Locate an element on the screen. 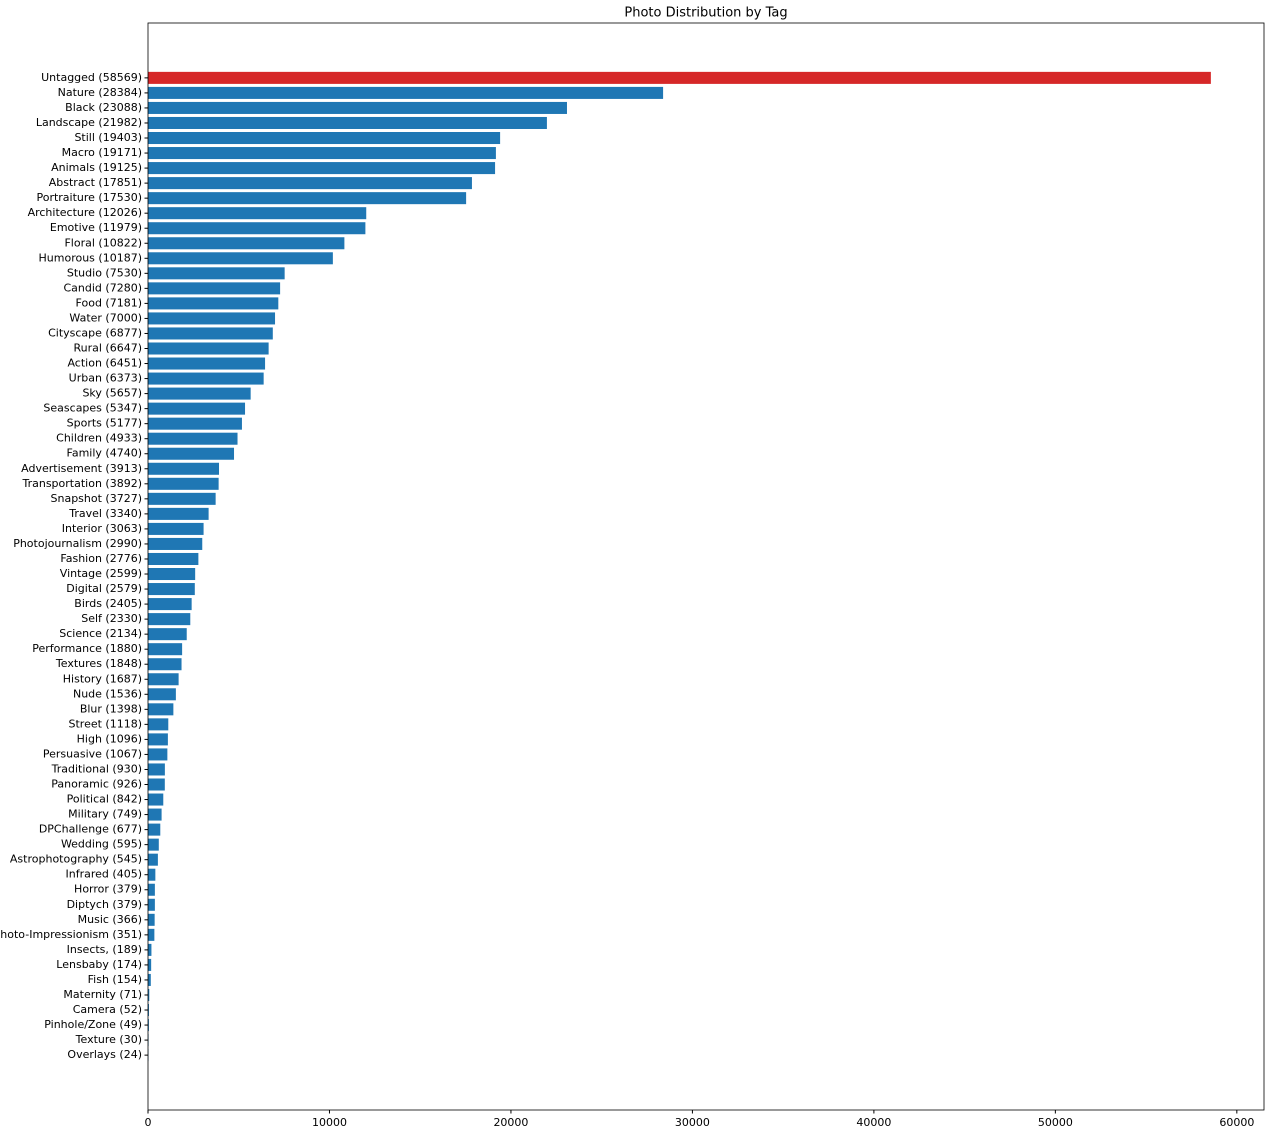 The image size is (1271, 1134). y-tick-label: Textures (1848) is located at coordinates (98, 663).